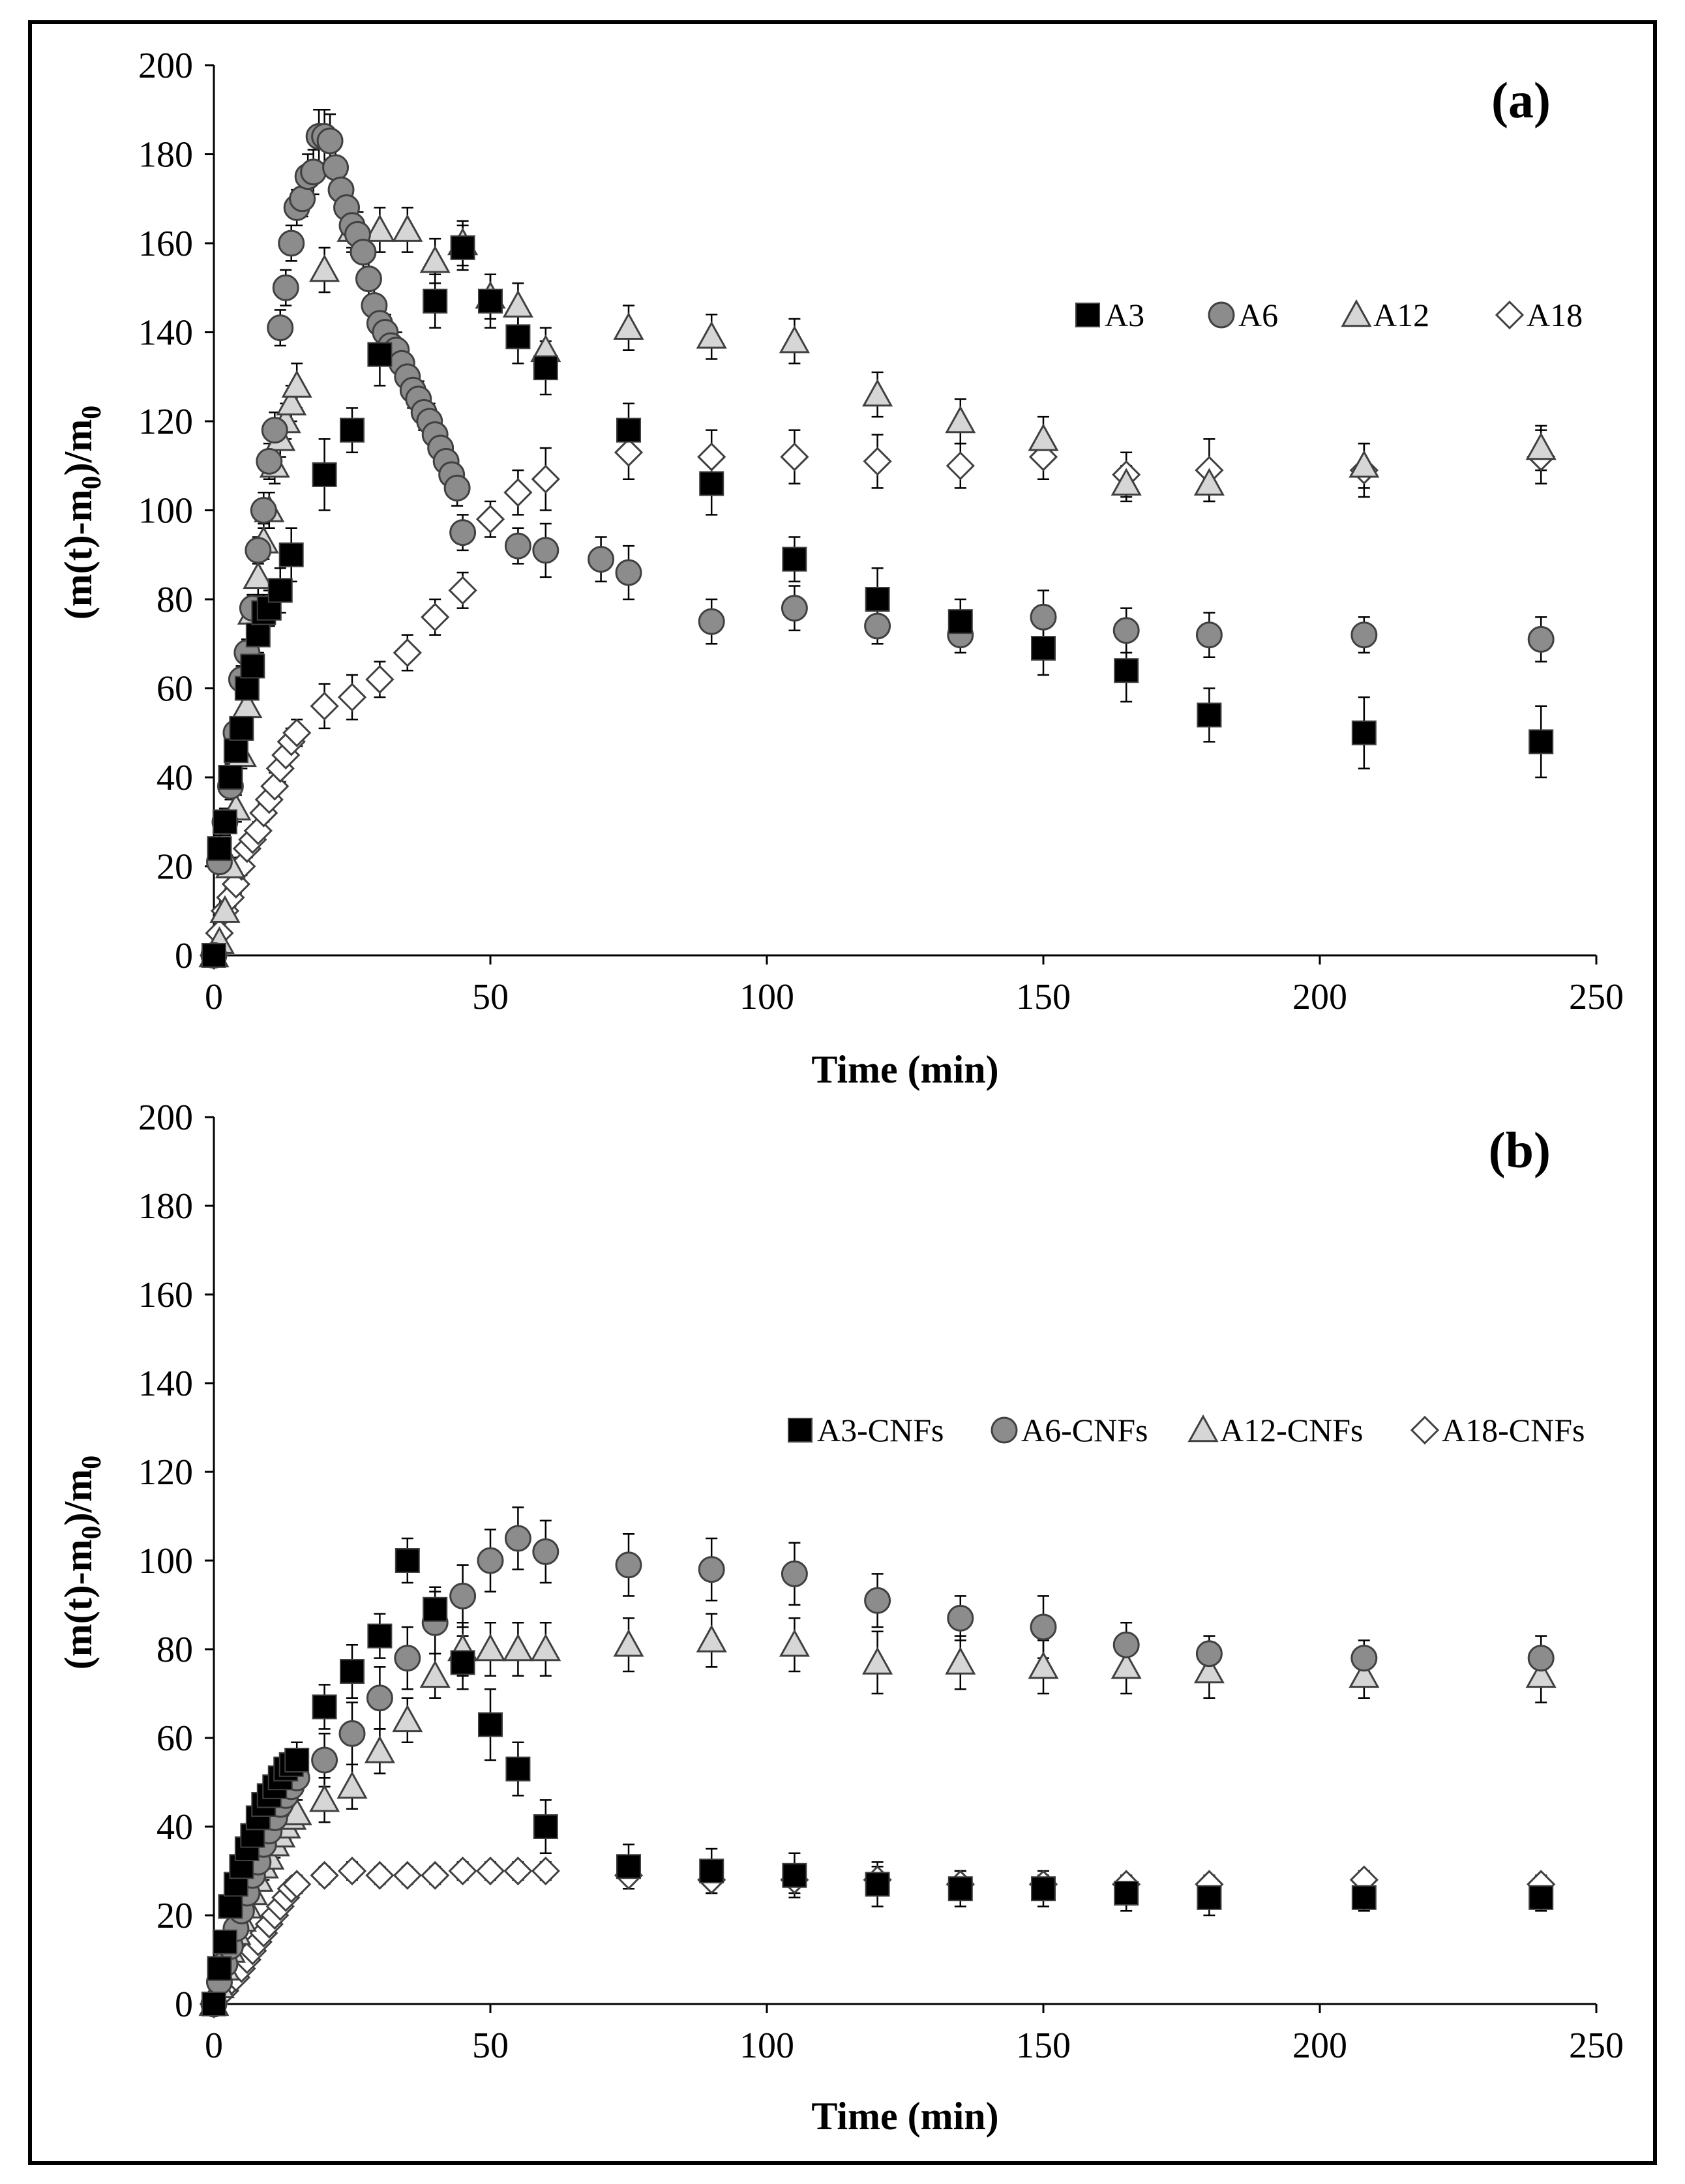  Describe the element at coordinates (1596, 2046) in the screenshot. I see `x-tick-label: 250` at that location.